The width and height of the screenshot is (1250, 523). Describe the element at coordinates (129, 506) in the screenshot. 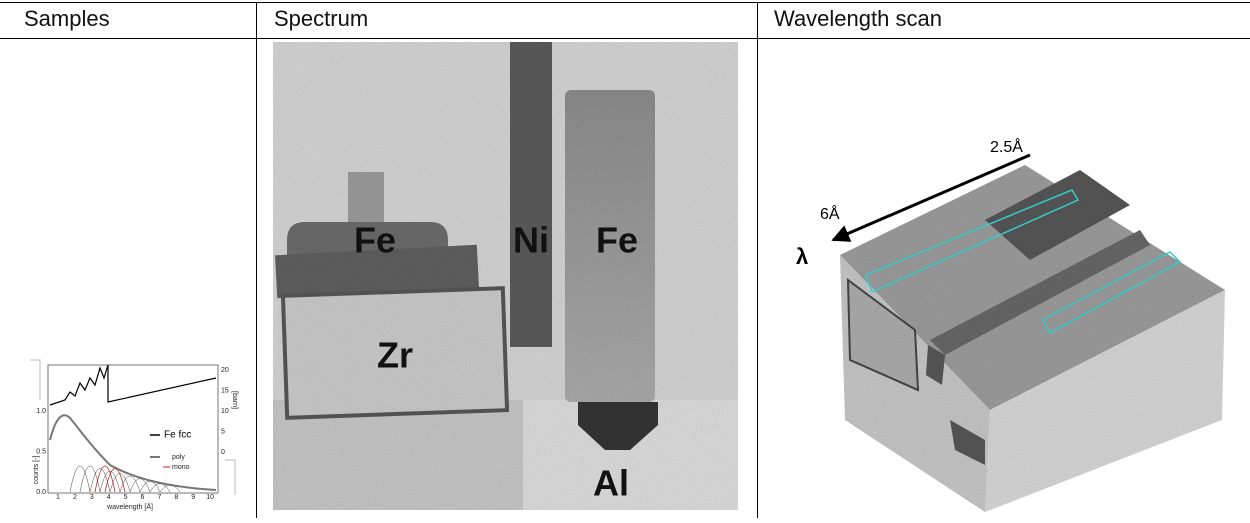

I see `x-axis-label: wavelength [Å]` at that location.